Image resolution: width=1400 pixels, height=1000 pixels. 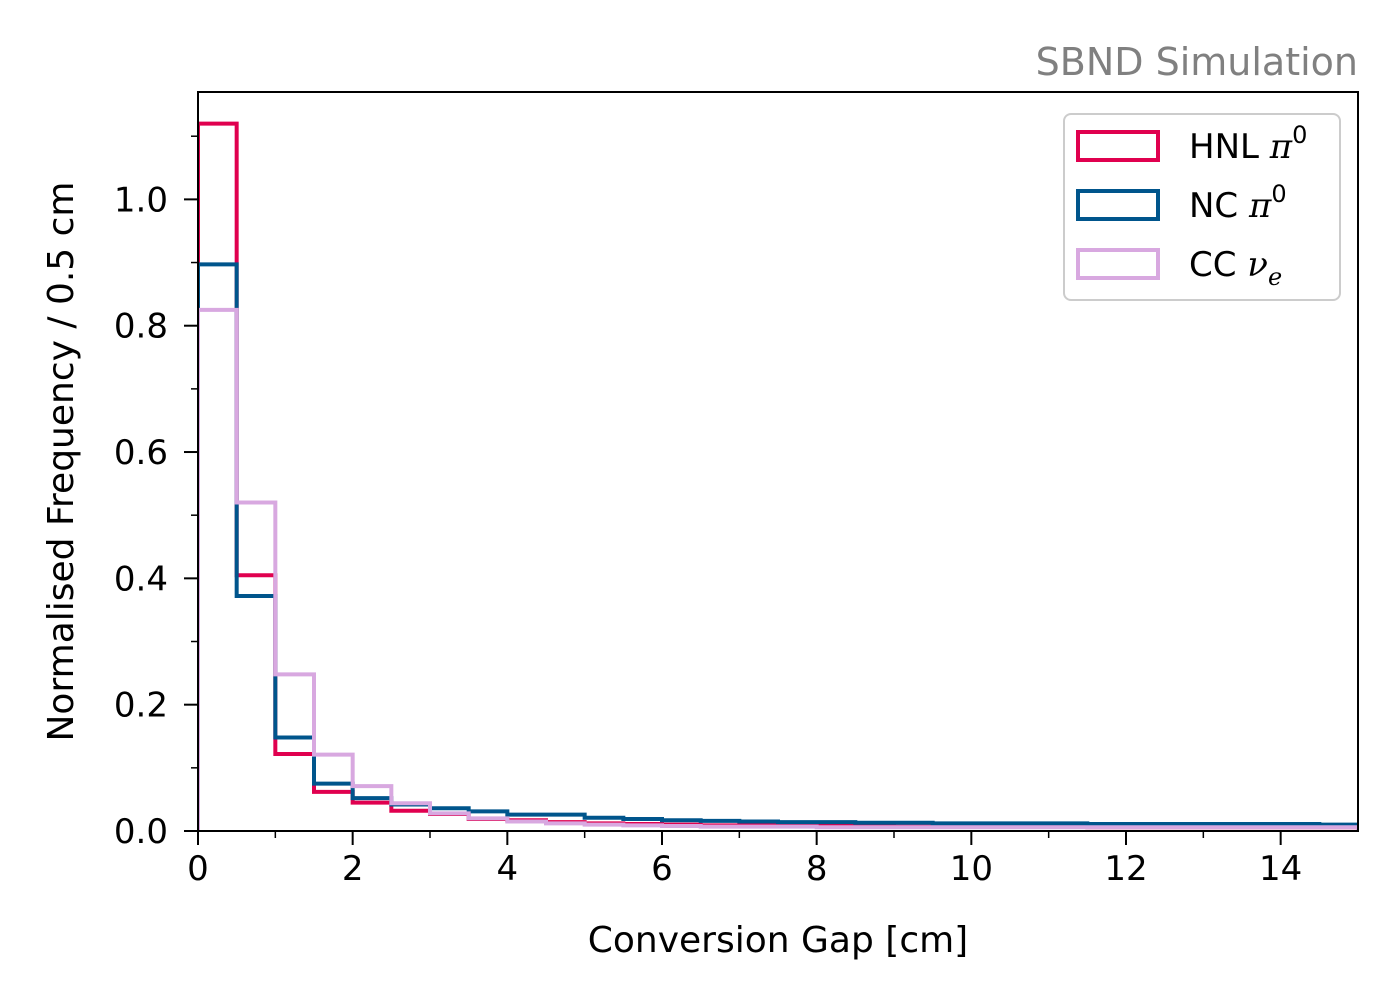 I want to click on x-axis-title: Conversion Gap [cm], so click(x=778, y=940).